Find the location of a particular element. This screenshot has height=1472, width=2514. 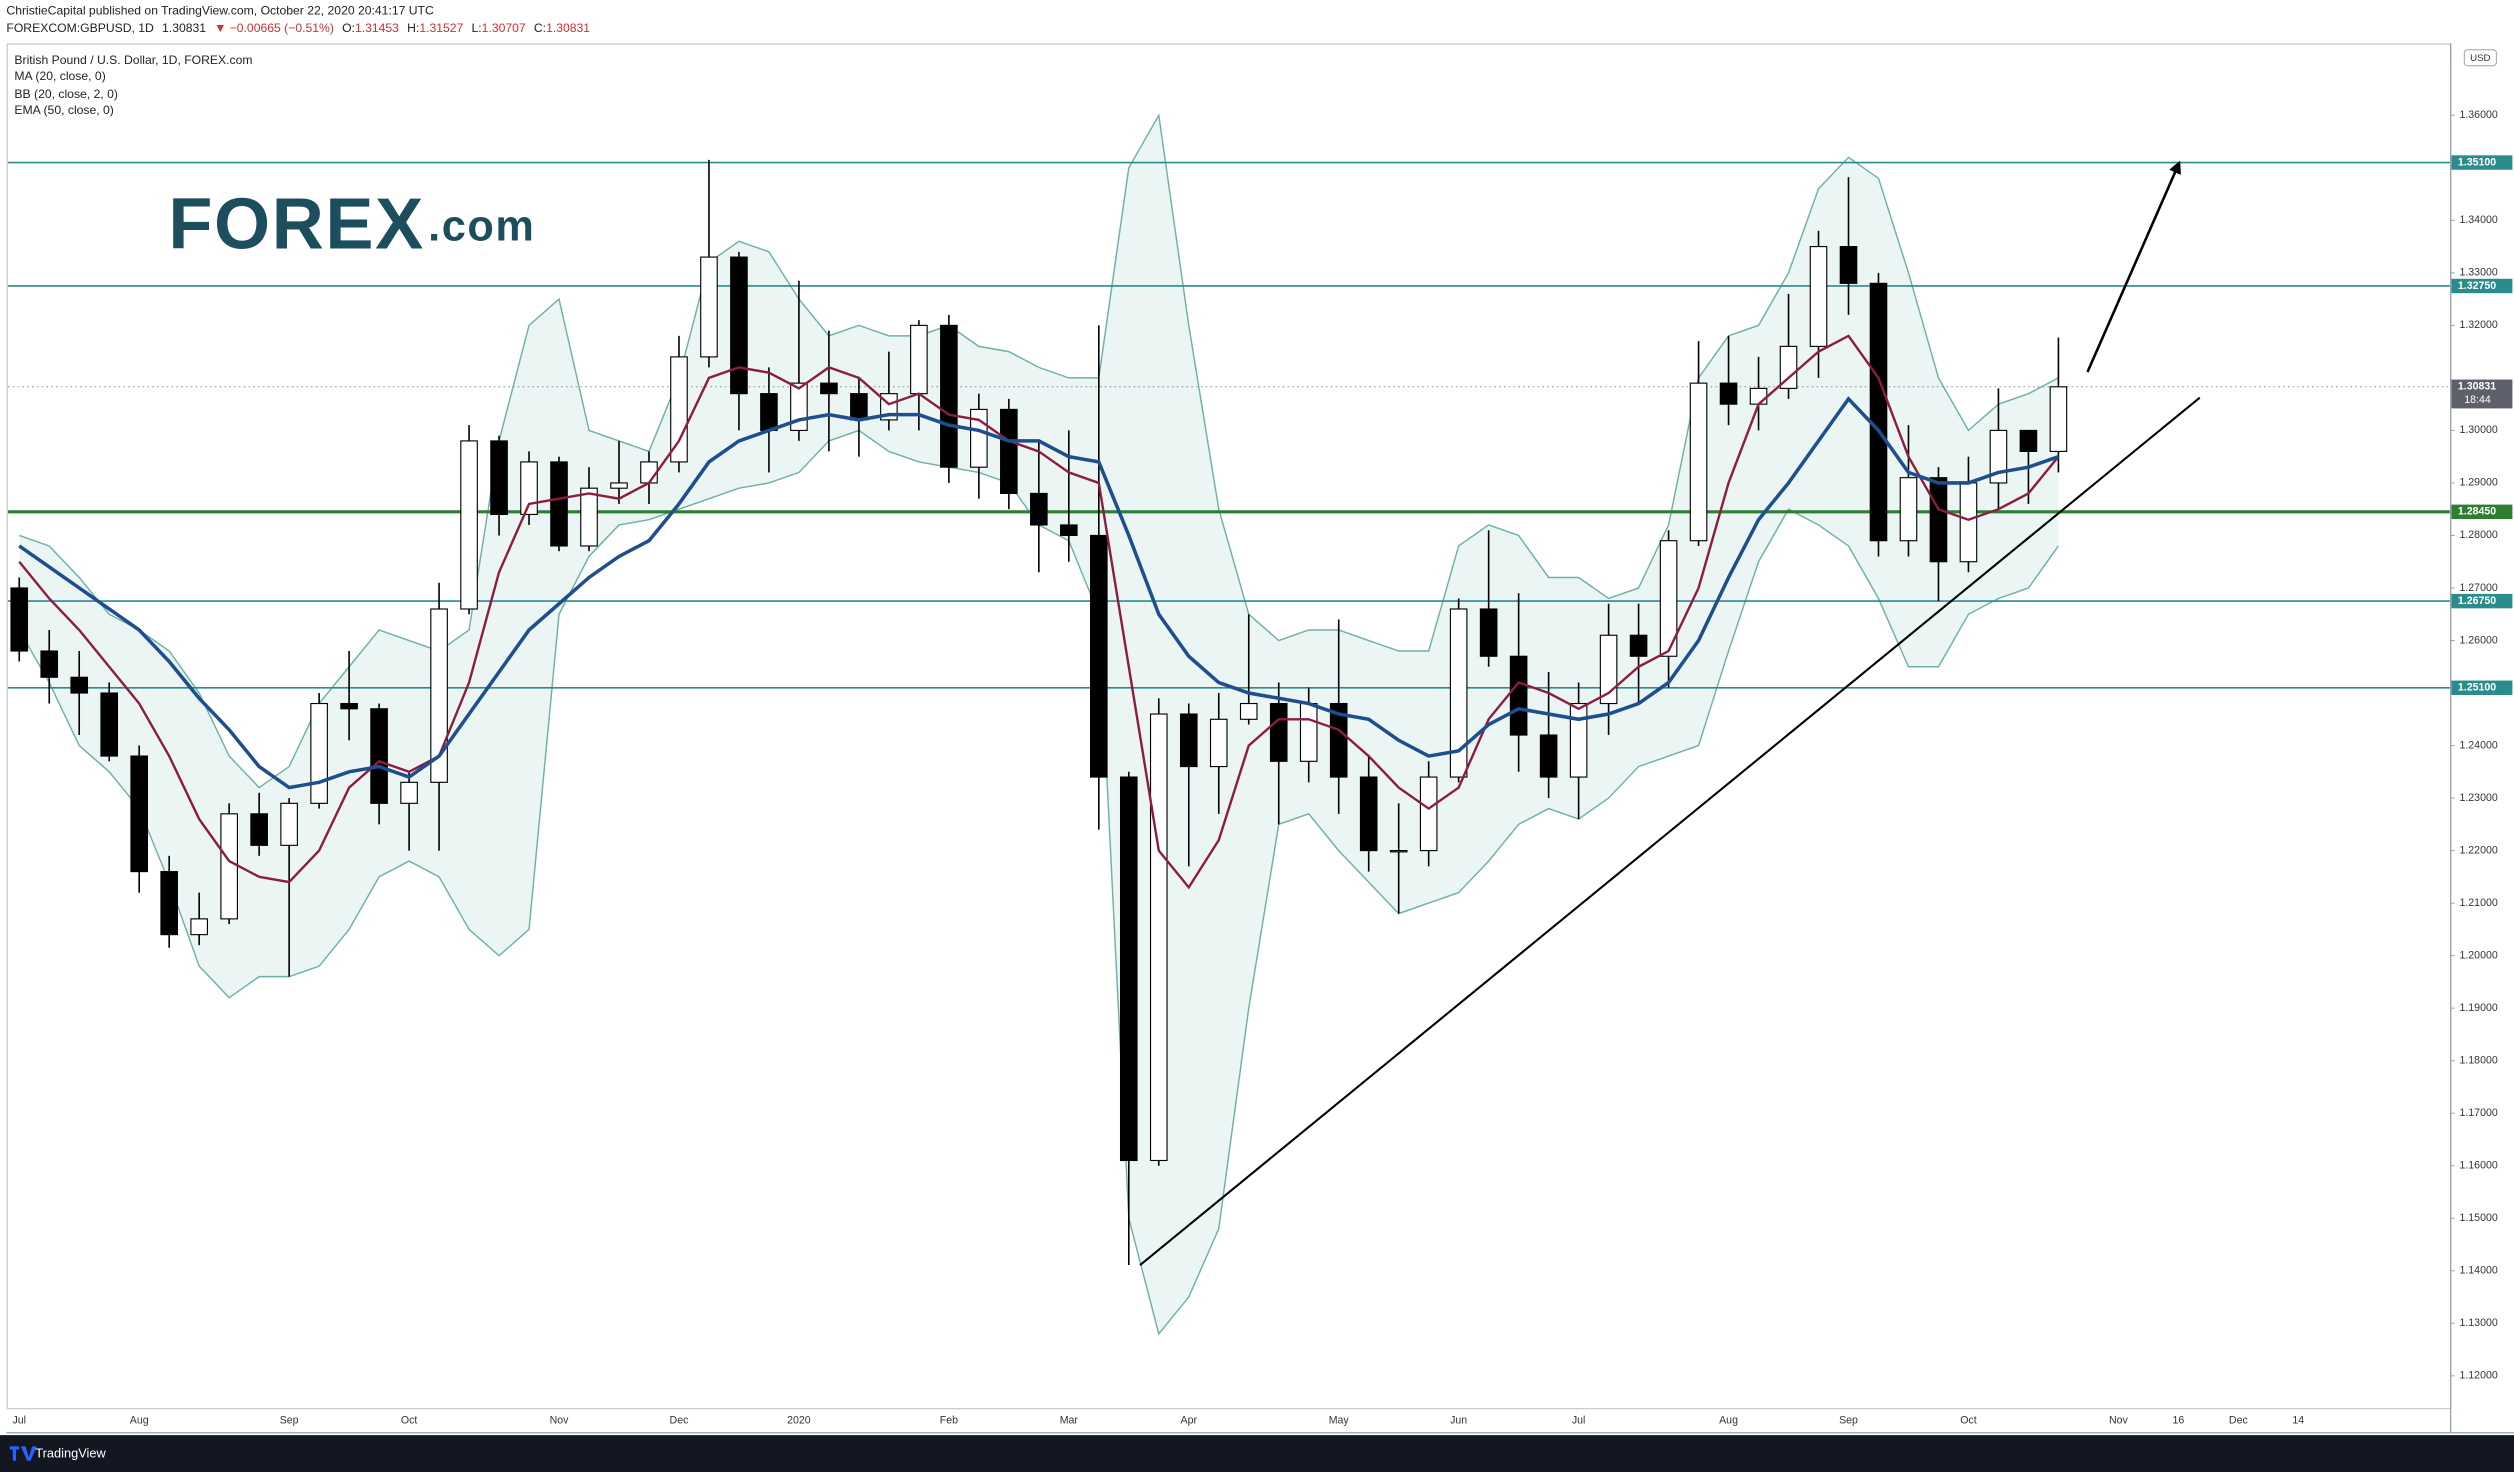

y-tick-label: 1.14000 is located at coordinates (2478, 1271).